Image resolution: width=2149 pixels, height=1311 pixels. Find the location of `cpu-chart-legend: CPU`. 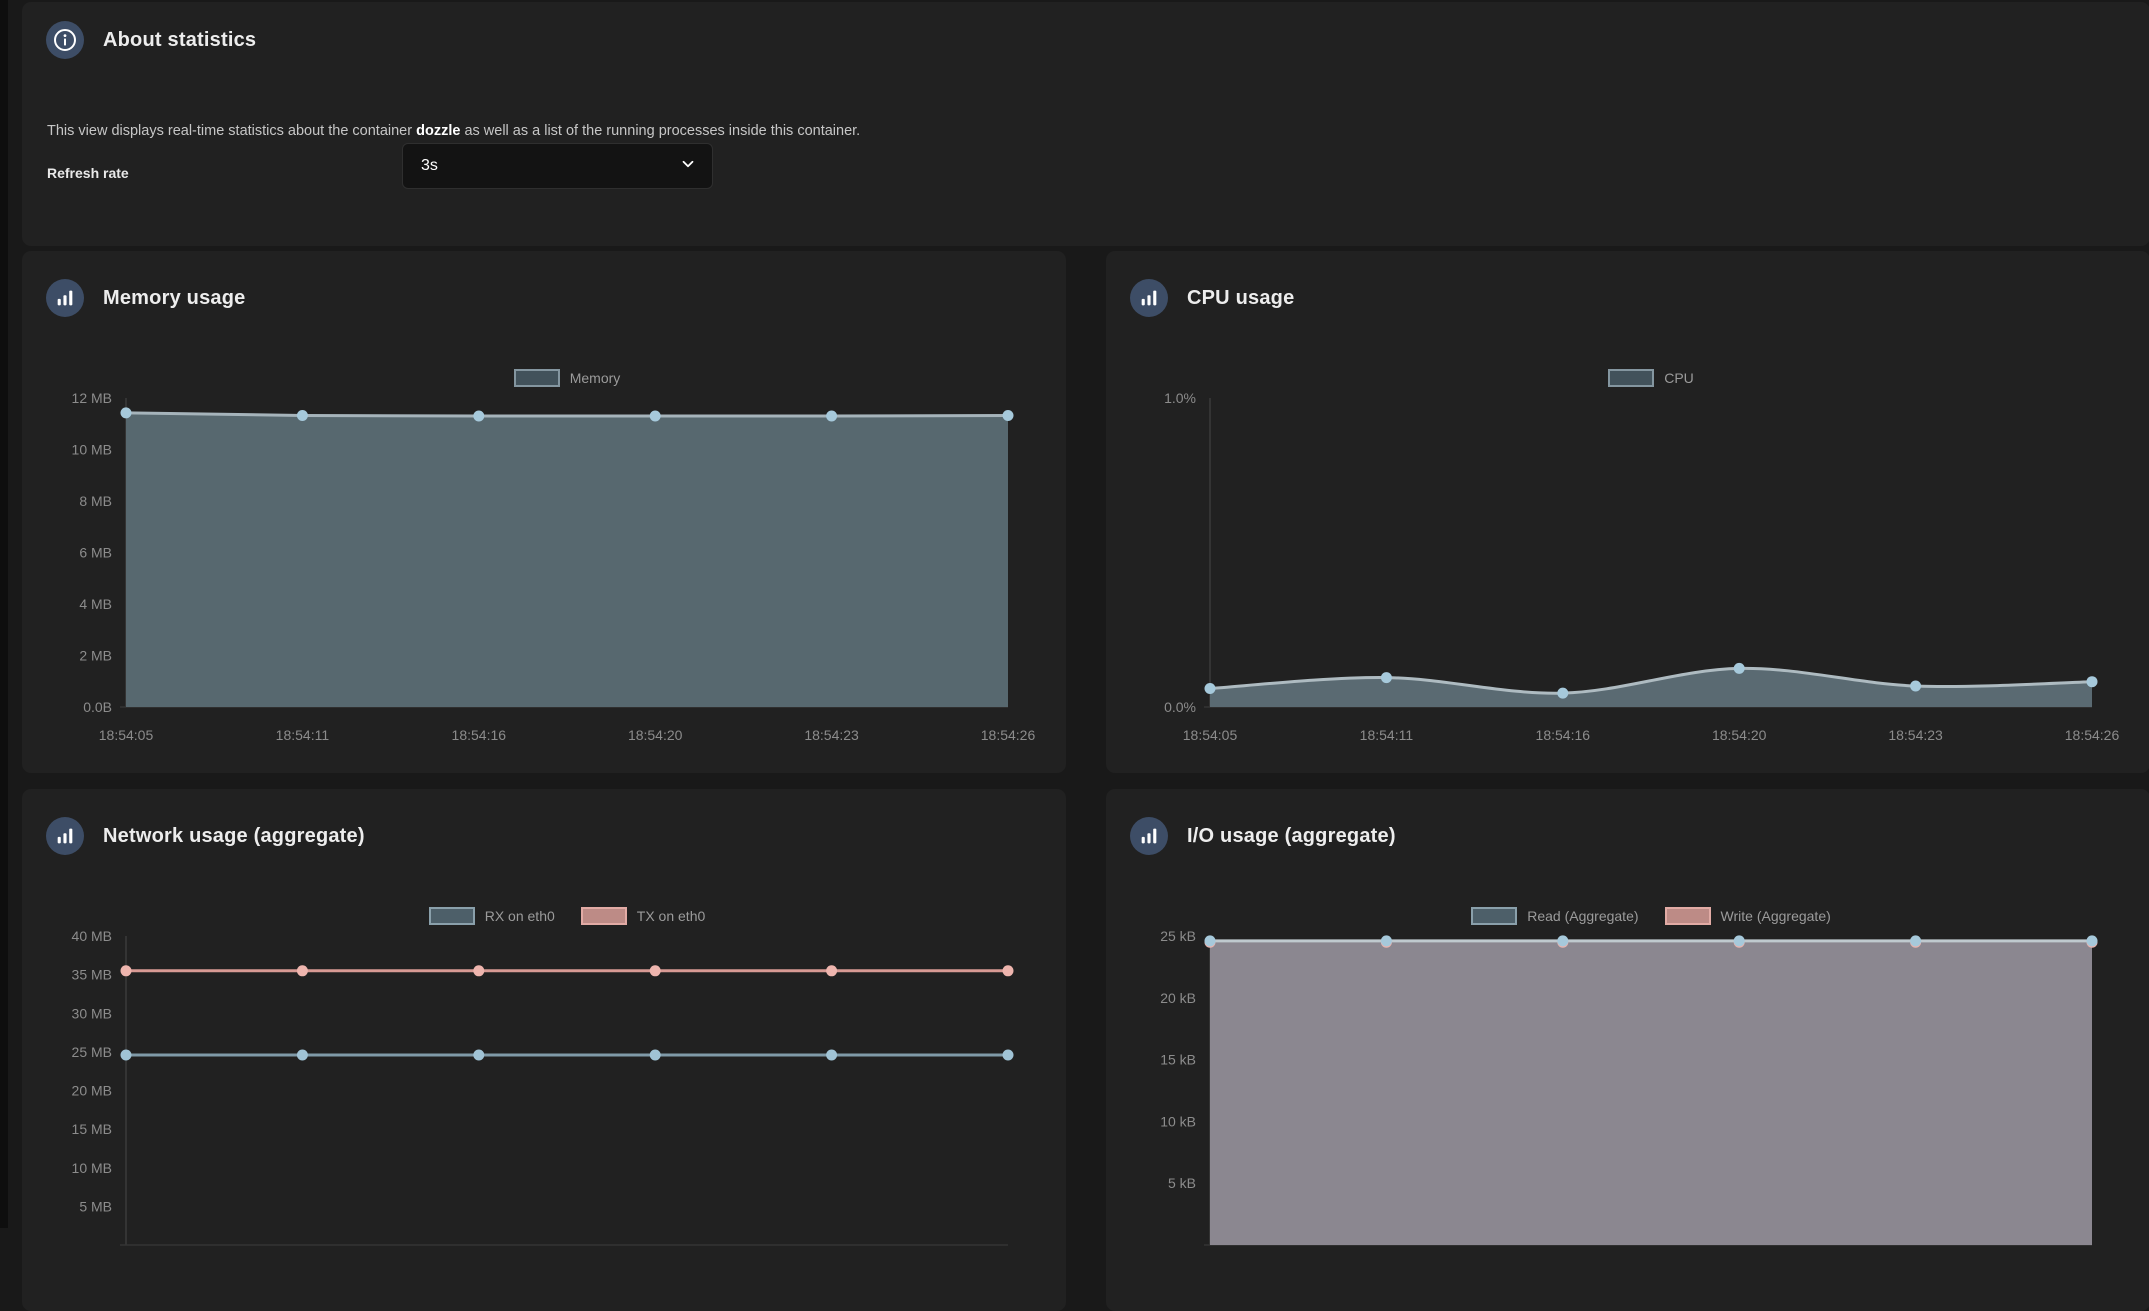

cpu-chart-legend: CPU is located at coordinates (1651, 378).